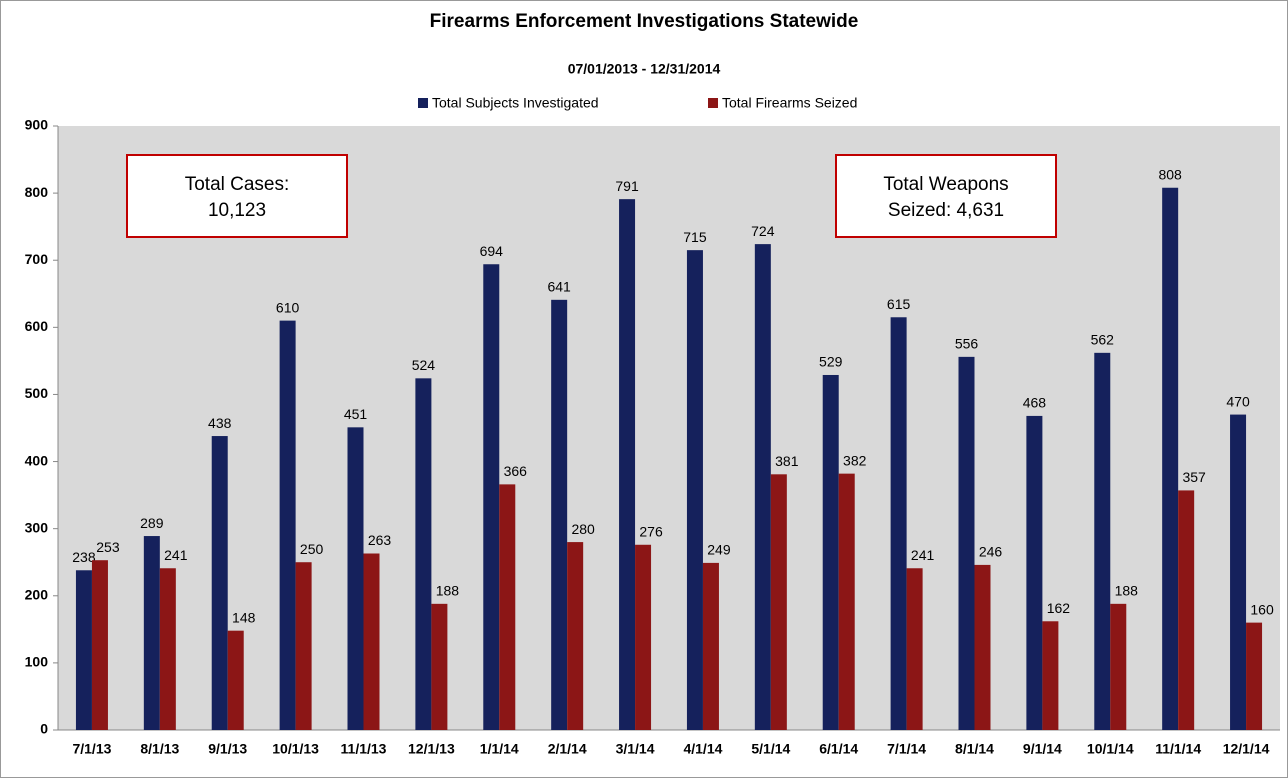  Describe the element at coordinates (1103, 340) in the screenshot. I see `data-label: 562` at that location.